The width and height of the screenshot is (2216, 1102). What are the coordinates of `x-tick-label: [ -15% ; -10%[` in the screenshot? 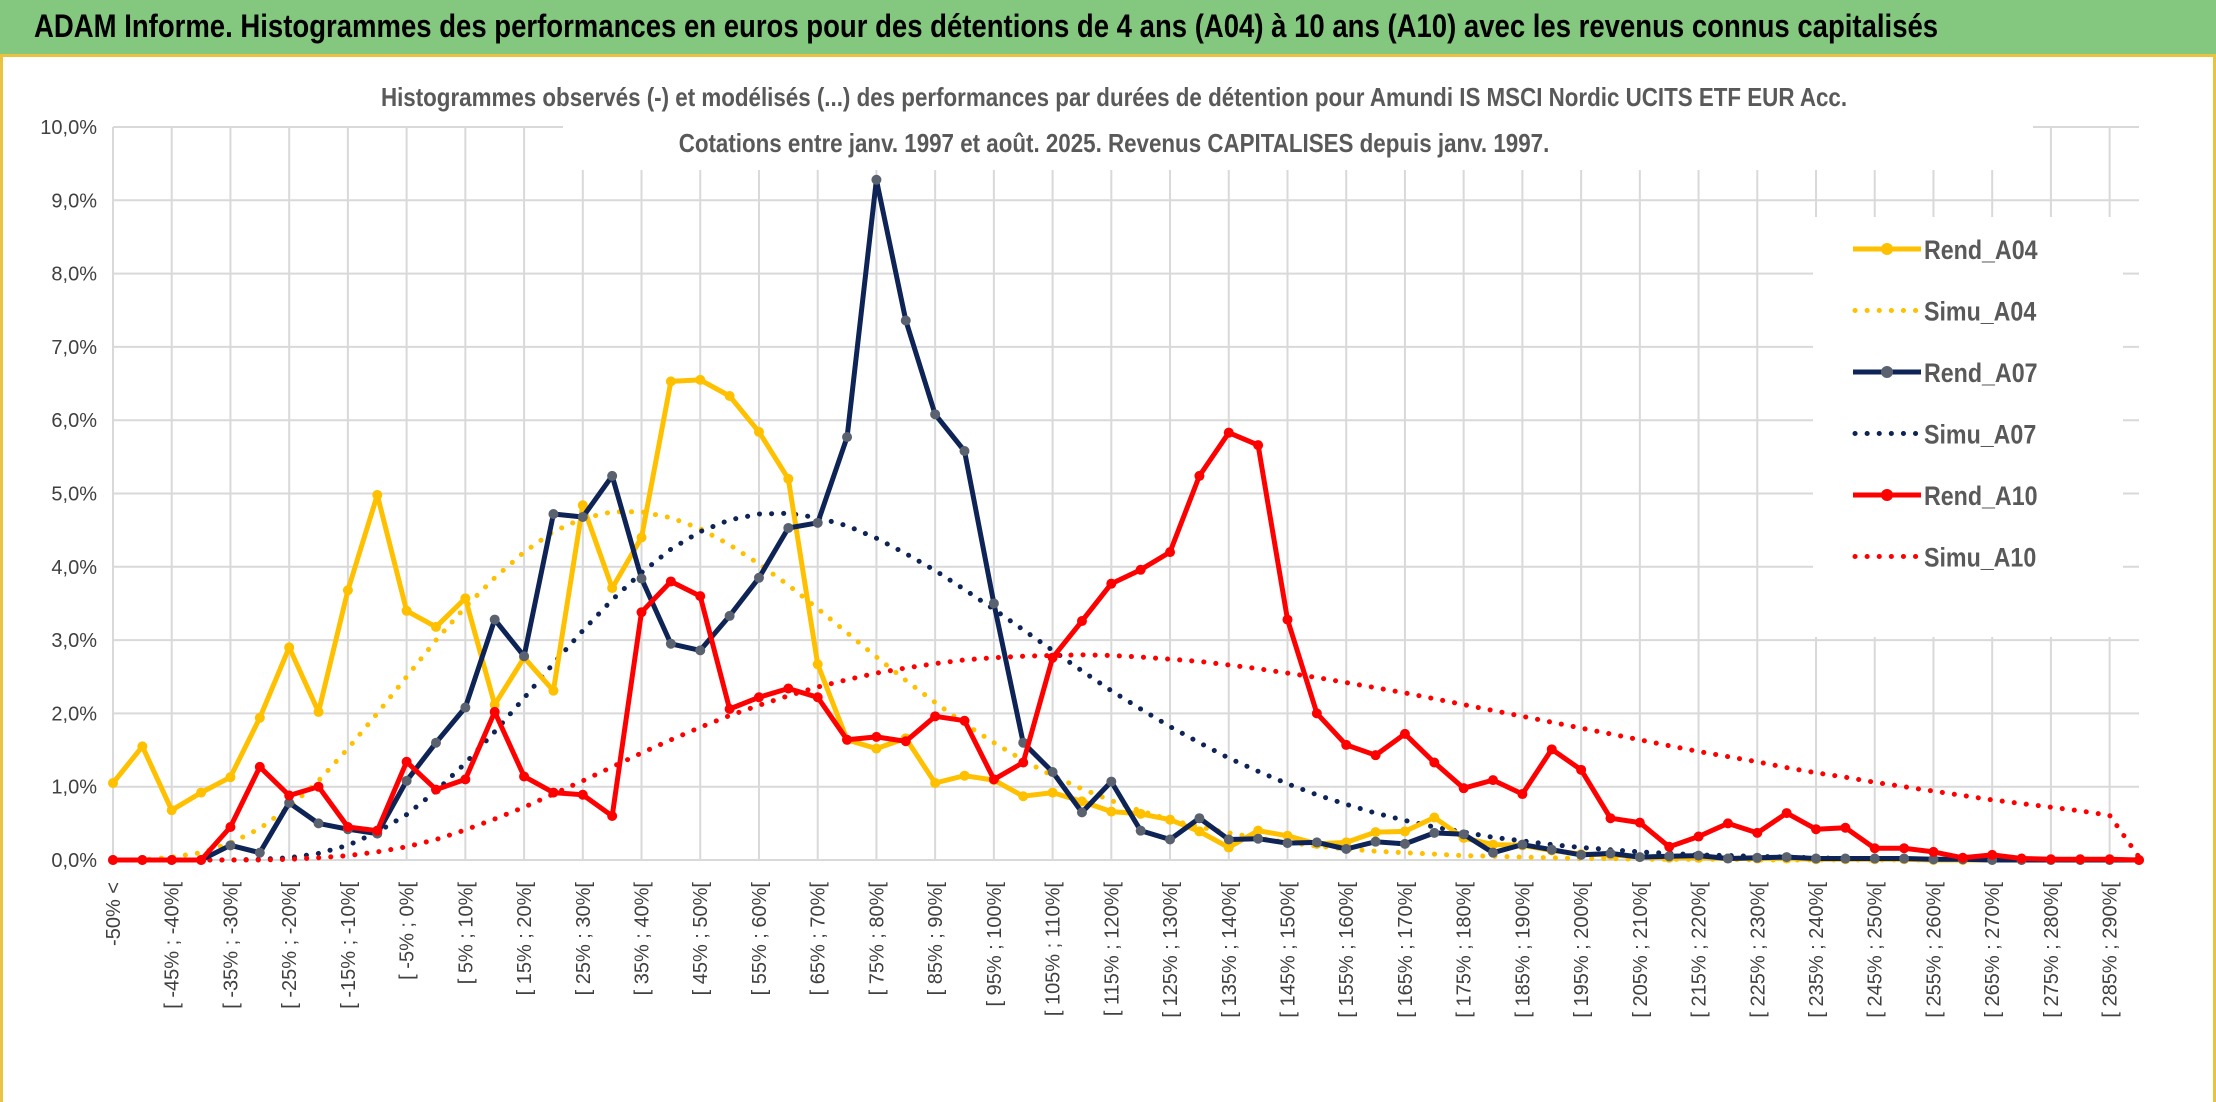 It's located at (349, 945).